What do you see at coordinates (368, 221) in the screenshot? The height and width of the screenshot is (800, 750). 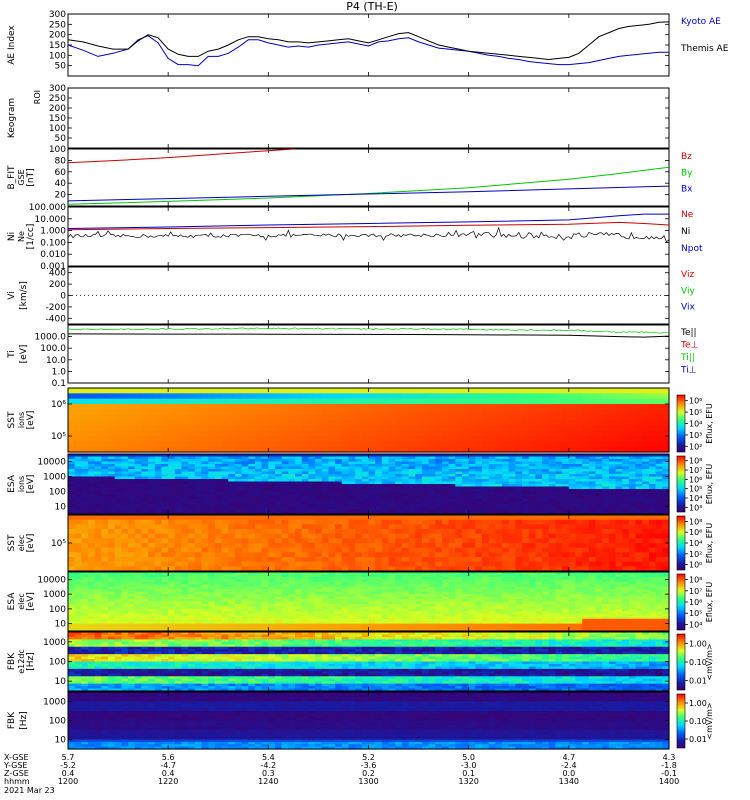 I see `series-line-npot` at bounding box center [368, 221].